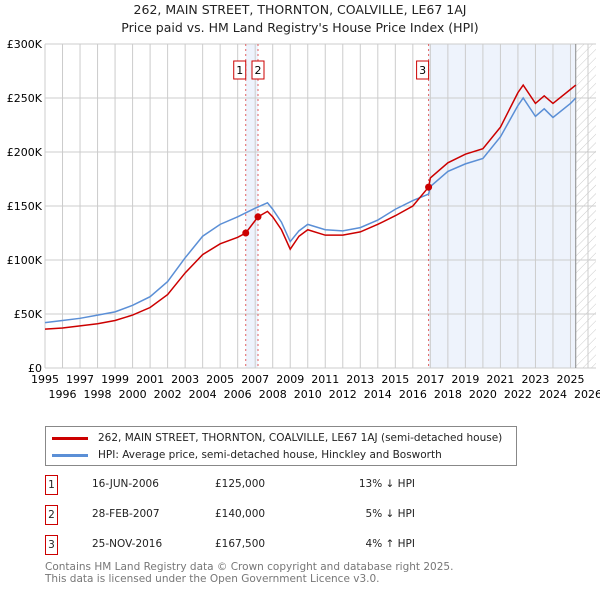 The height and width of the screenshot is (590, 600). Describe the element at coordinates (80, 379) in the screenshot. I see `x-tick-label: 1997` at that location.